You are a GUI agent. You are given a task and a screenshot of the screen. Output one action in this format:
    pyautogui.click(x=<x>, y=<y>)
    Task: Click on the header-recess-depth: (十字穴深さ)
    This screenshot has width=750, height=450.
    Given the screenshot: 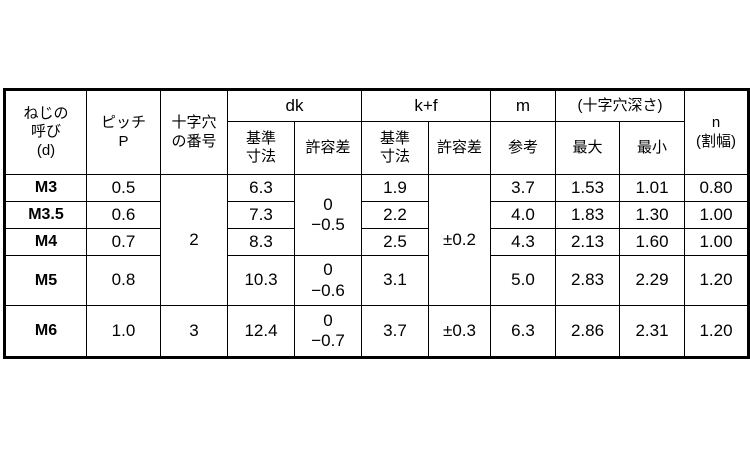 What is the action you would take?
    pyautogui.click(x=620, y=105)
    